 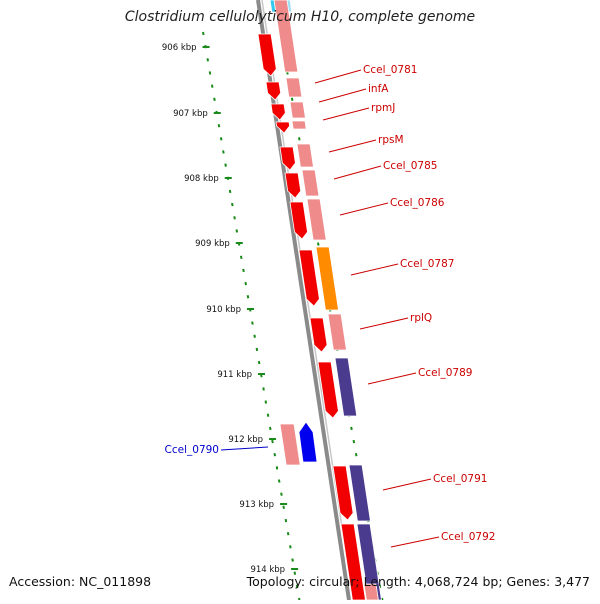 What do you see at coordinates (391, 140) in the screenshot?
I see `gene-label: rpsM` at bounding box center [391, 140].